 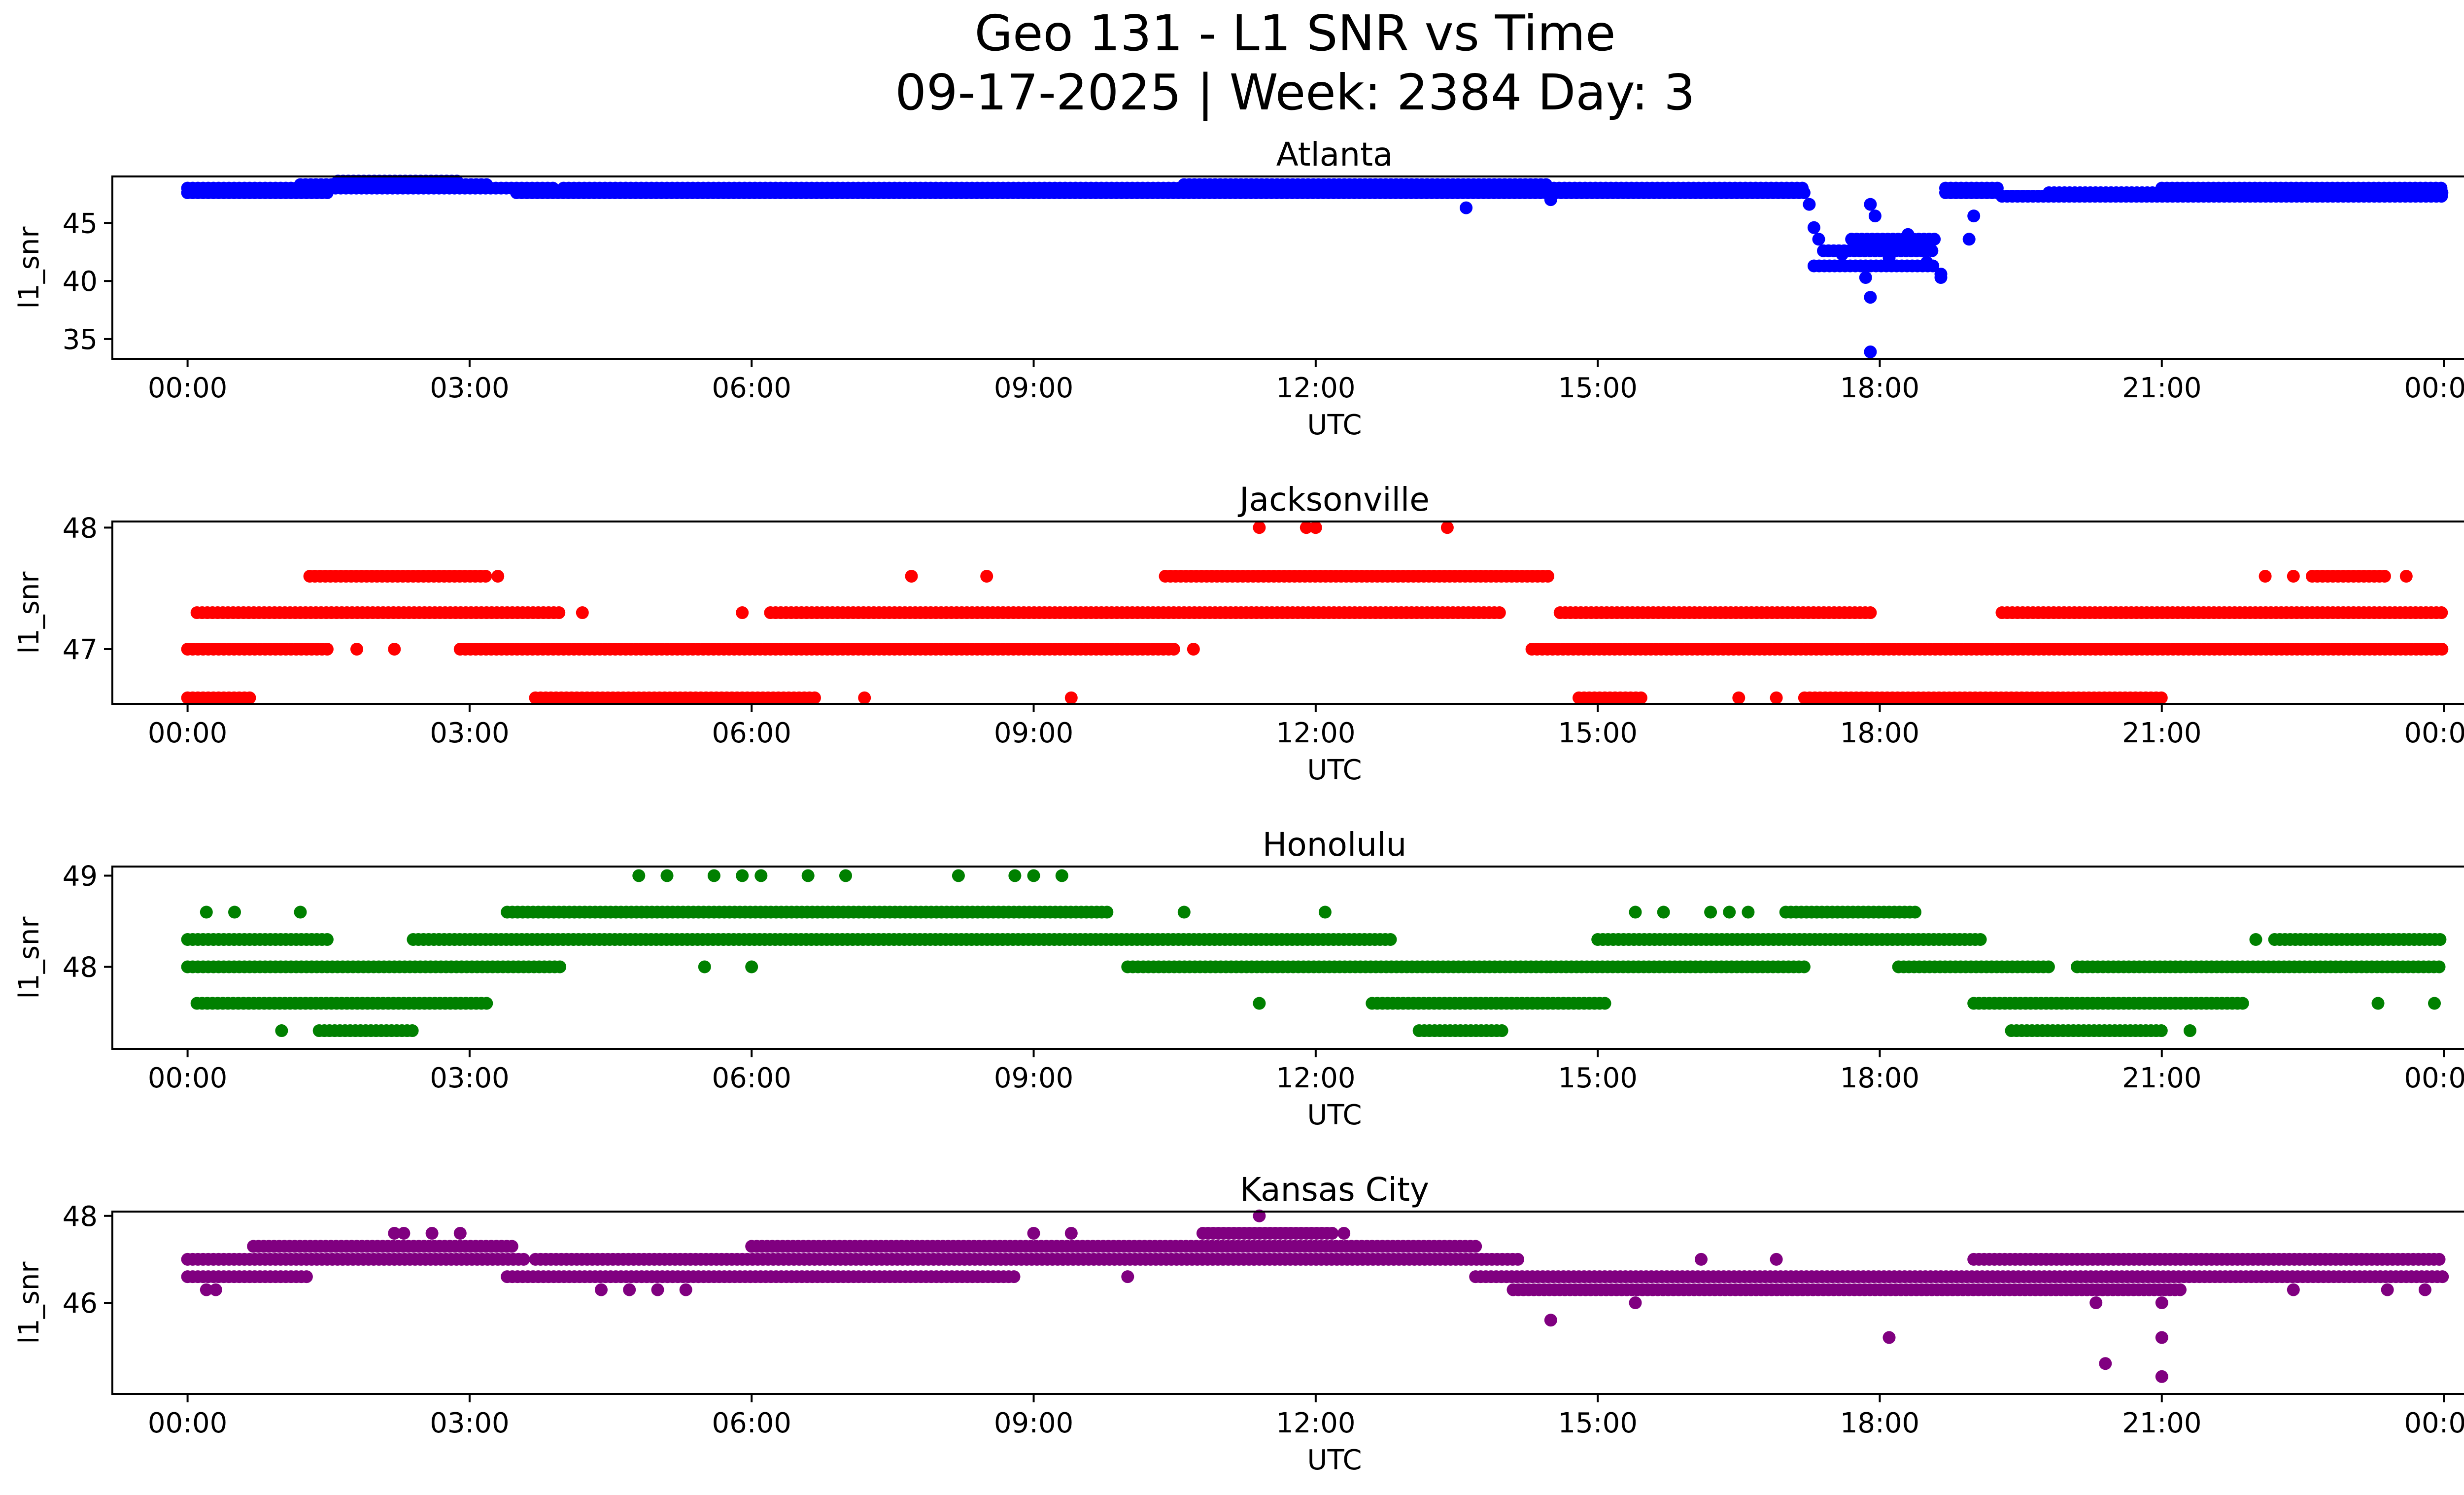 I want to click on atlanta-y-tick-label: 35, so click(x=80, y=340).